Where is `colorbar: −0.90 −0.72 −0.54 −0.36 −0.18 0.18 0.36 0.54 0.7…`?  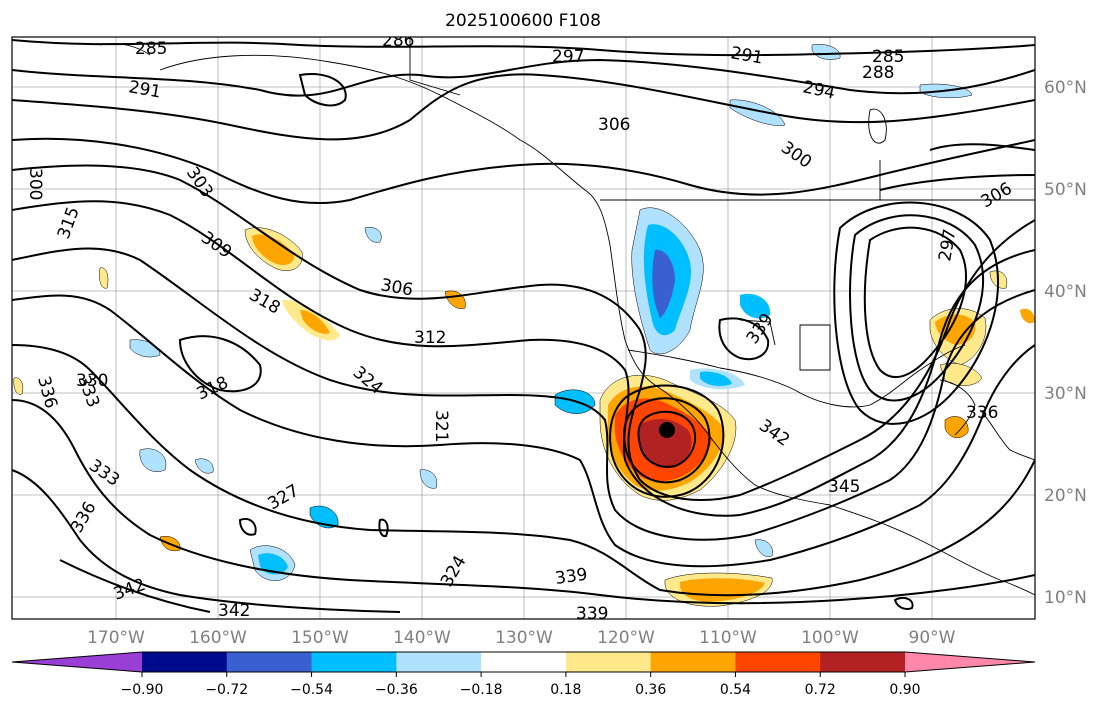
colorbar: −0.90 −0.72 −0.54 −0.36 −0.18 0.18 0.36 0.54 0.7… is located at coordinates (523, 674).